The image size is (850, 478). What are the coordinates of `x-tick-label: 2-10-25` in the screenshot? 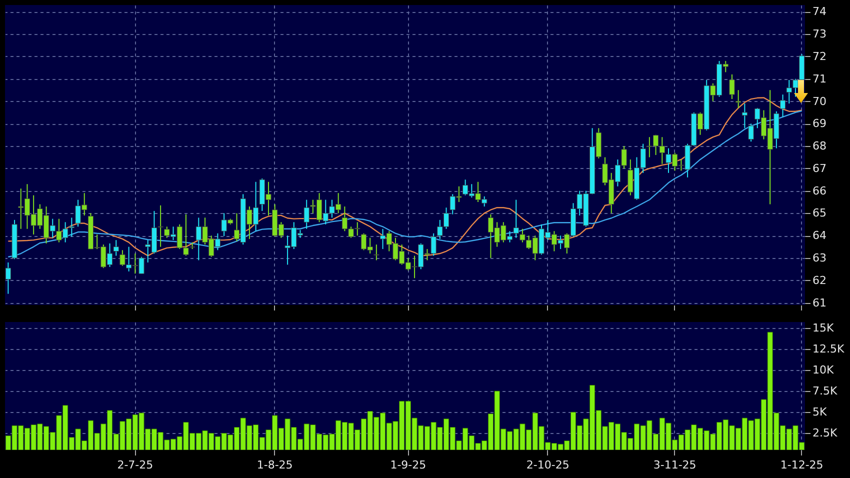 It's located at (548, 465).